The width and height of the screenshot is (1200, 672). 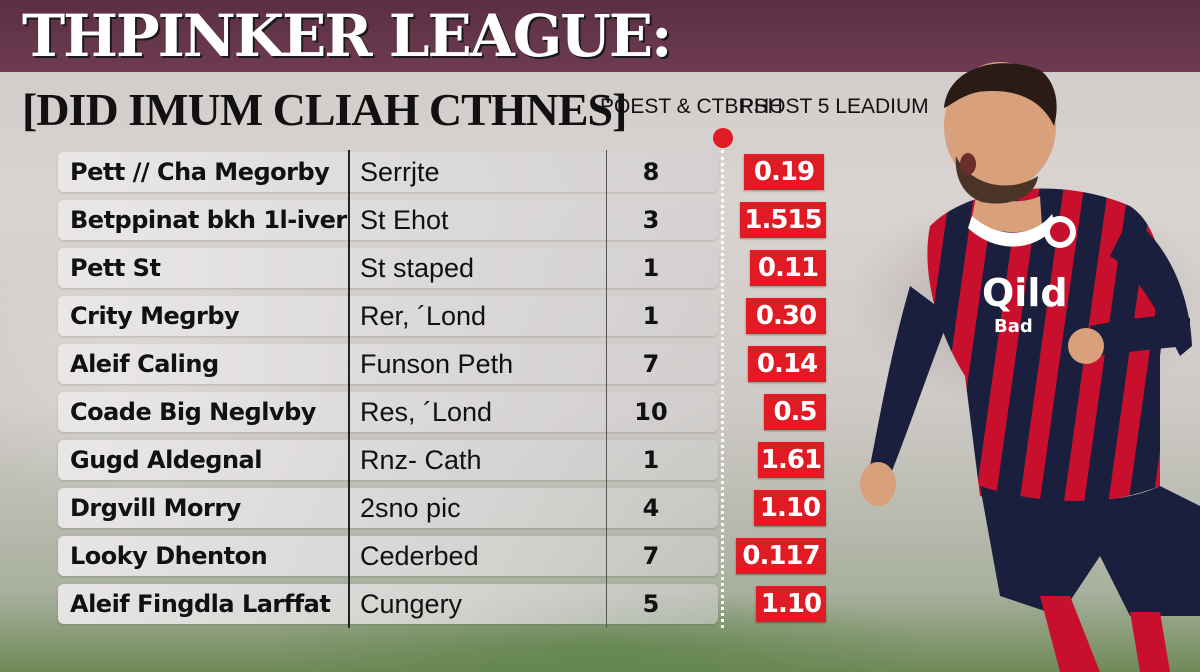 I want to click on dotted-divider, so click(x=722, y=389).